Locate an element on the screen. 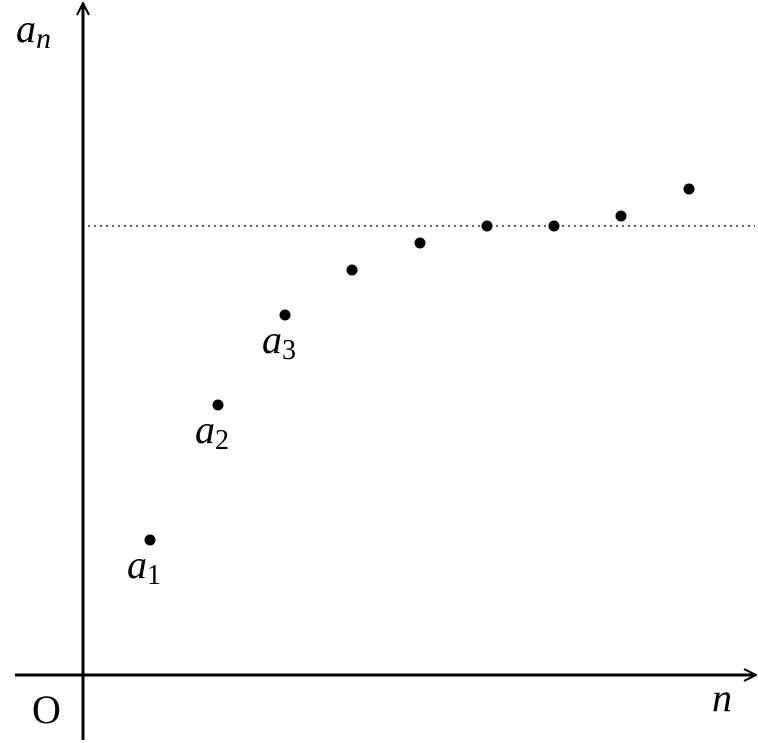 This screenshot has width=758, height=743. x-axis-label: n is located at coordinates (722, 697).